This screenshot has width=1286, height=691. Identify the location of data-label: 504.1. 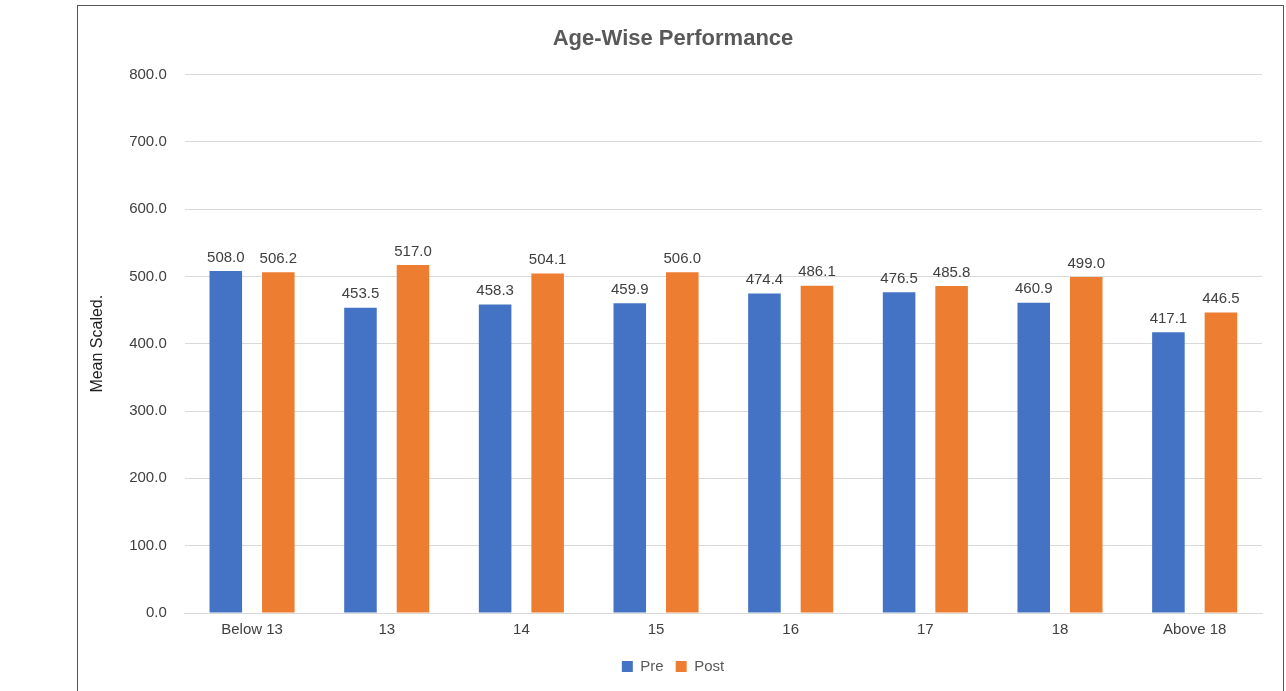
(547, 259).